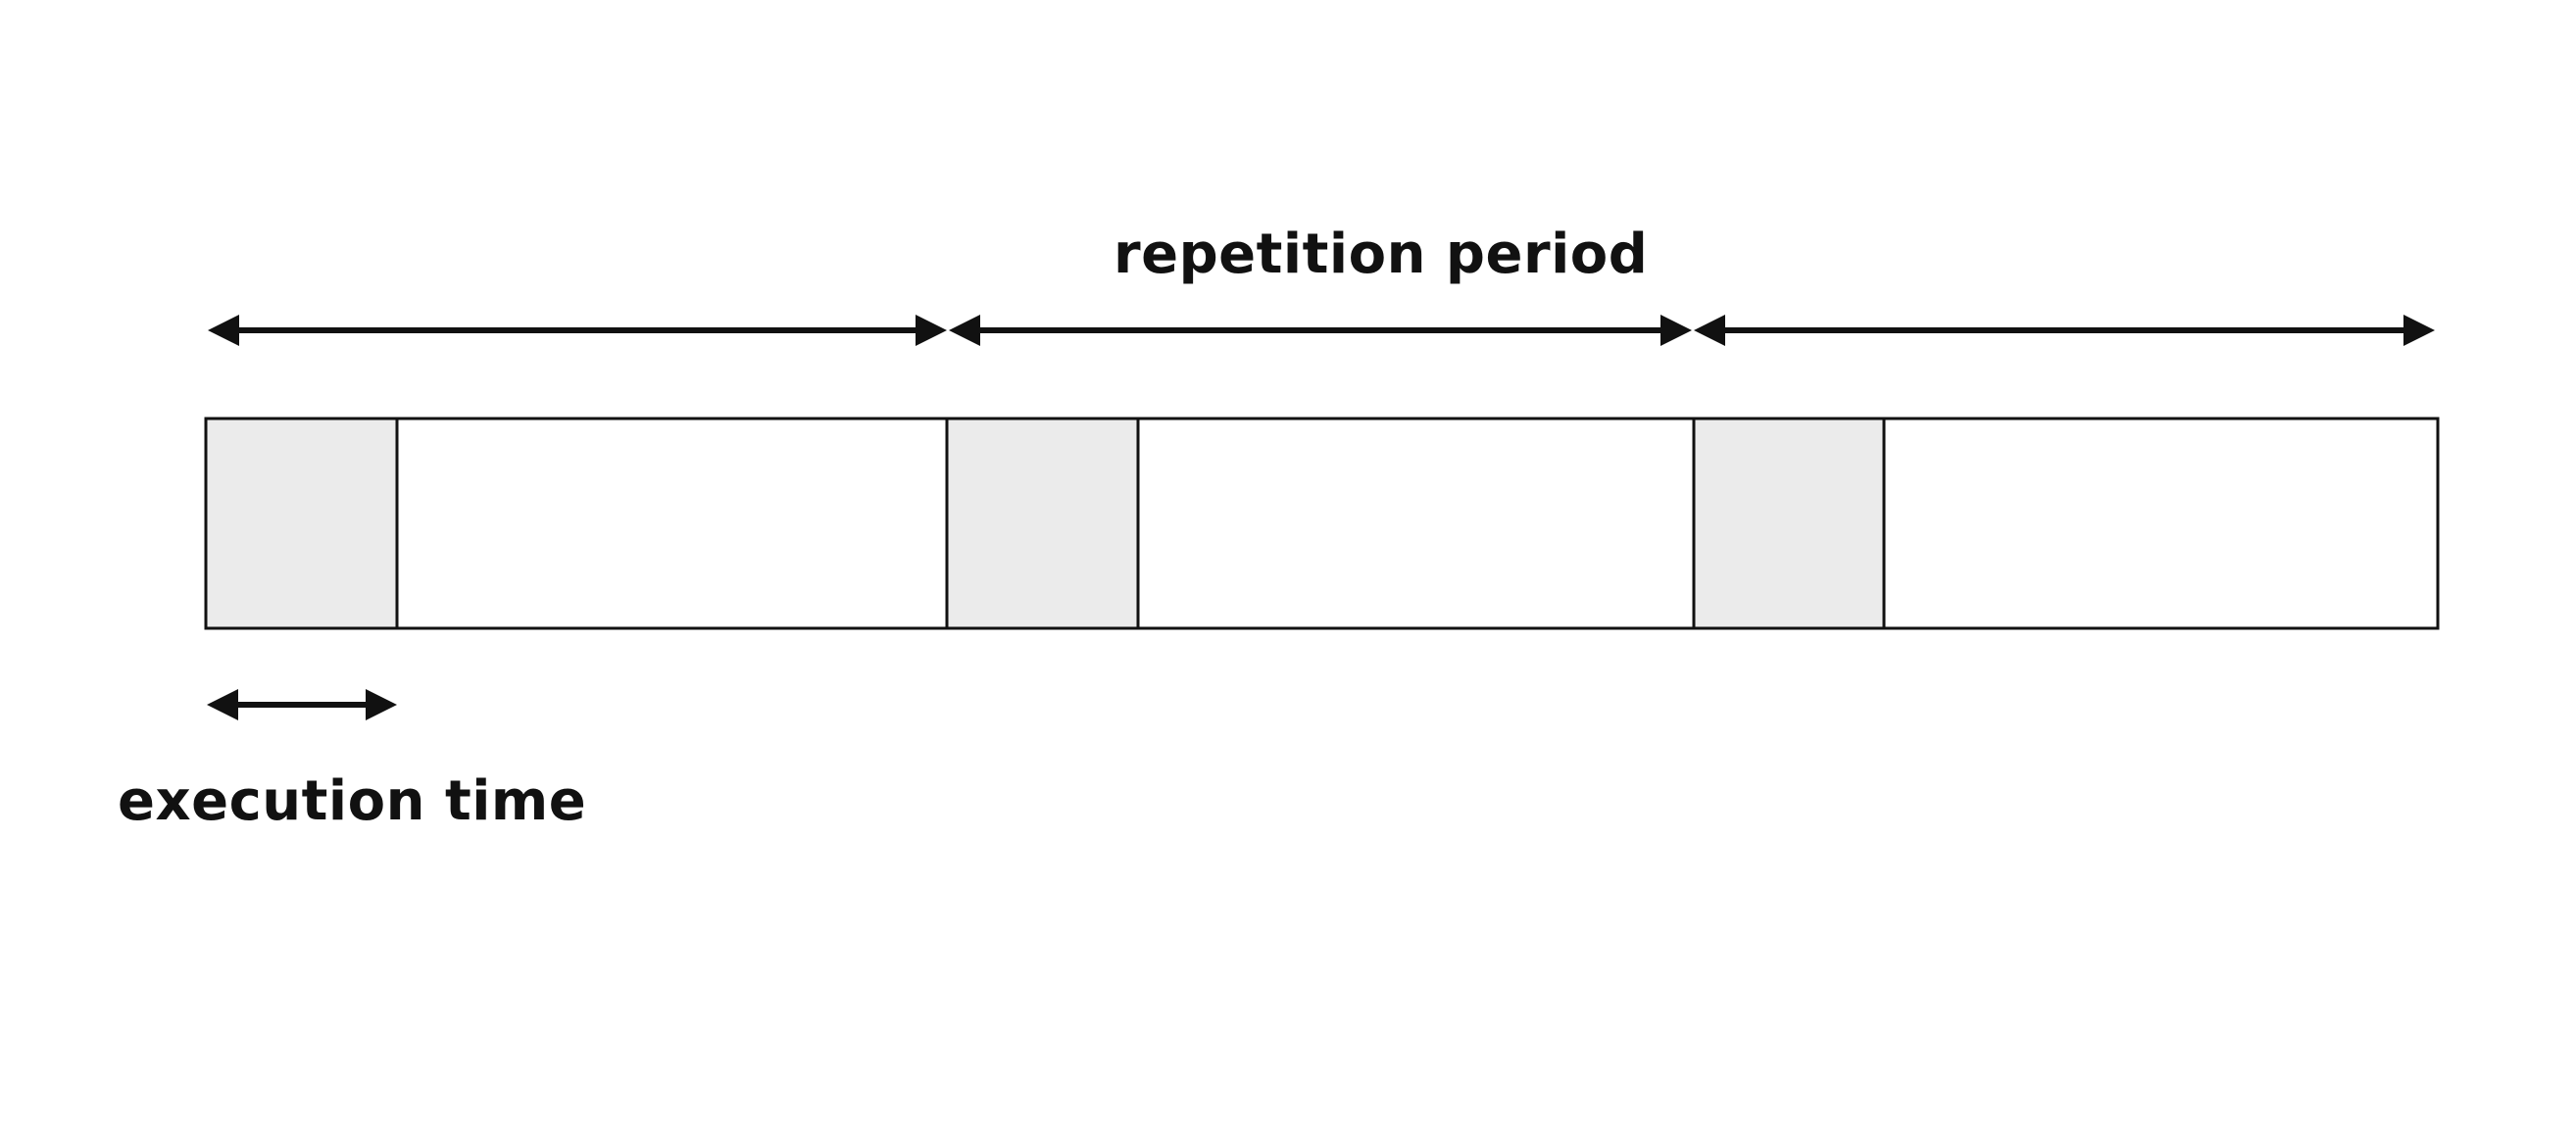 This screenshot has width=2576, height=1136. What do you see at coordinates (302, 704) in the screenshot?
I see `execution-time-arrow` at bounding box center [302, 704].